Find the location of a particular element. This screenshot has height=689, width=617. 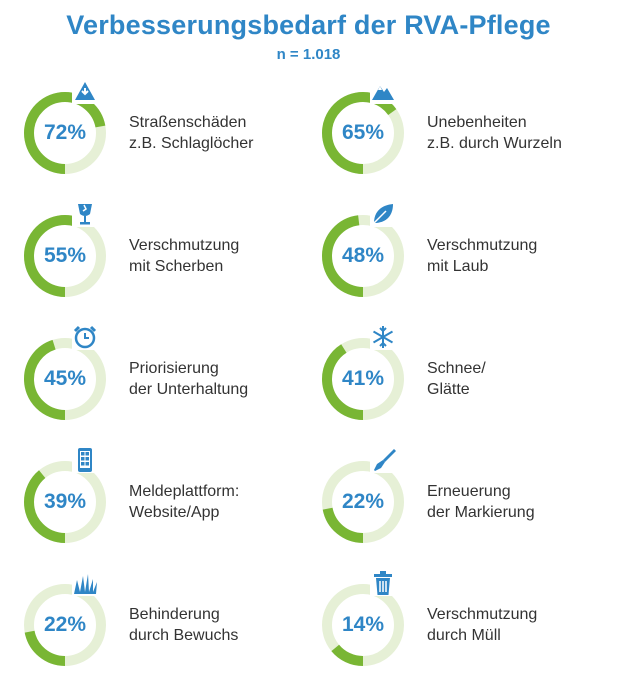

donut-value-label: 72% is located at coordinates (65, 132).